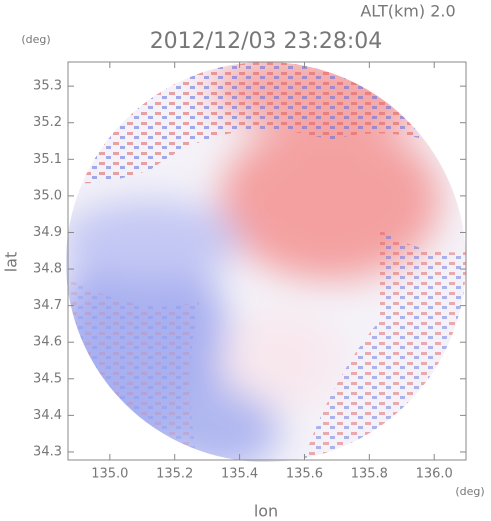 The image size is (491, 521). I want to click on y-unit: (deg), so click(35, 39).